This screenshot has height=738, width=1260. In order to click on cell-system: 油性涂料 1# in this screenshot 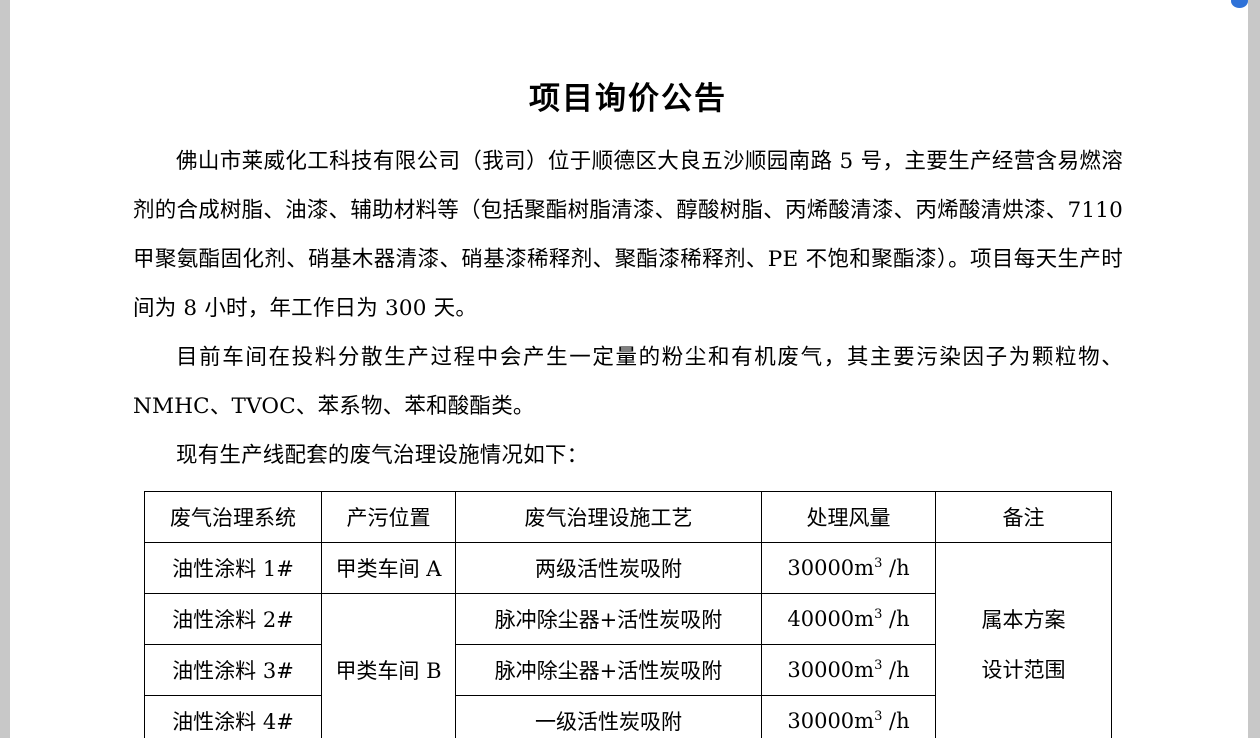, I will do `click(233, 568)`.